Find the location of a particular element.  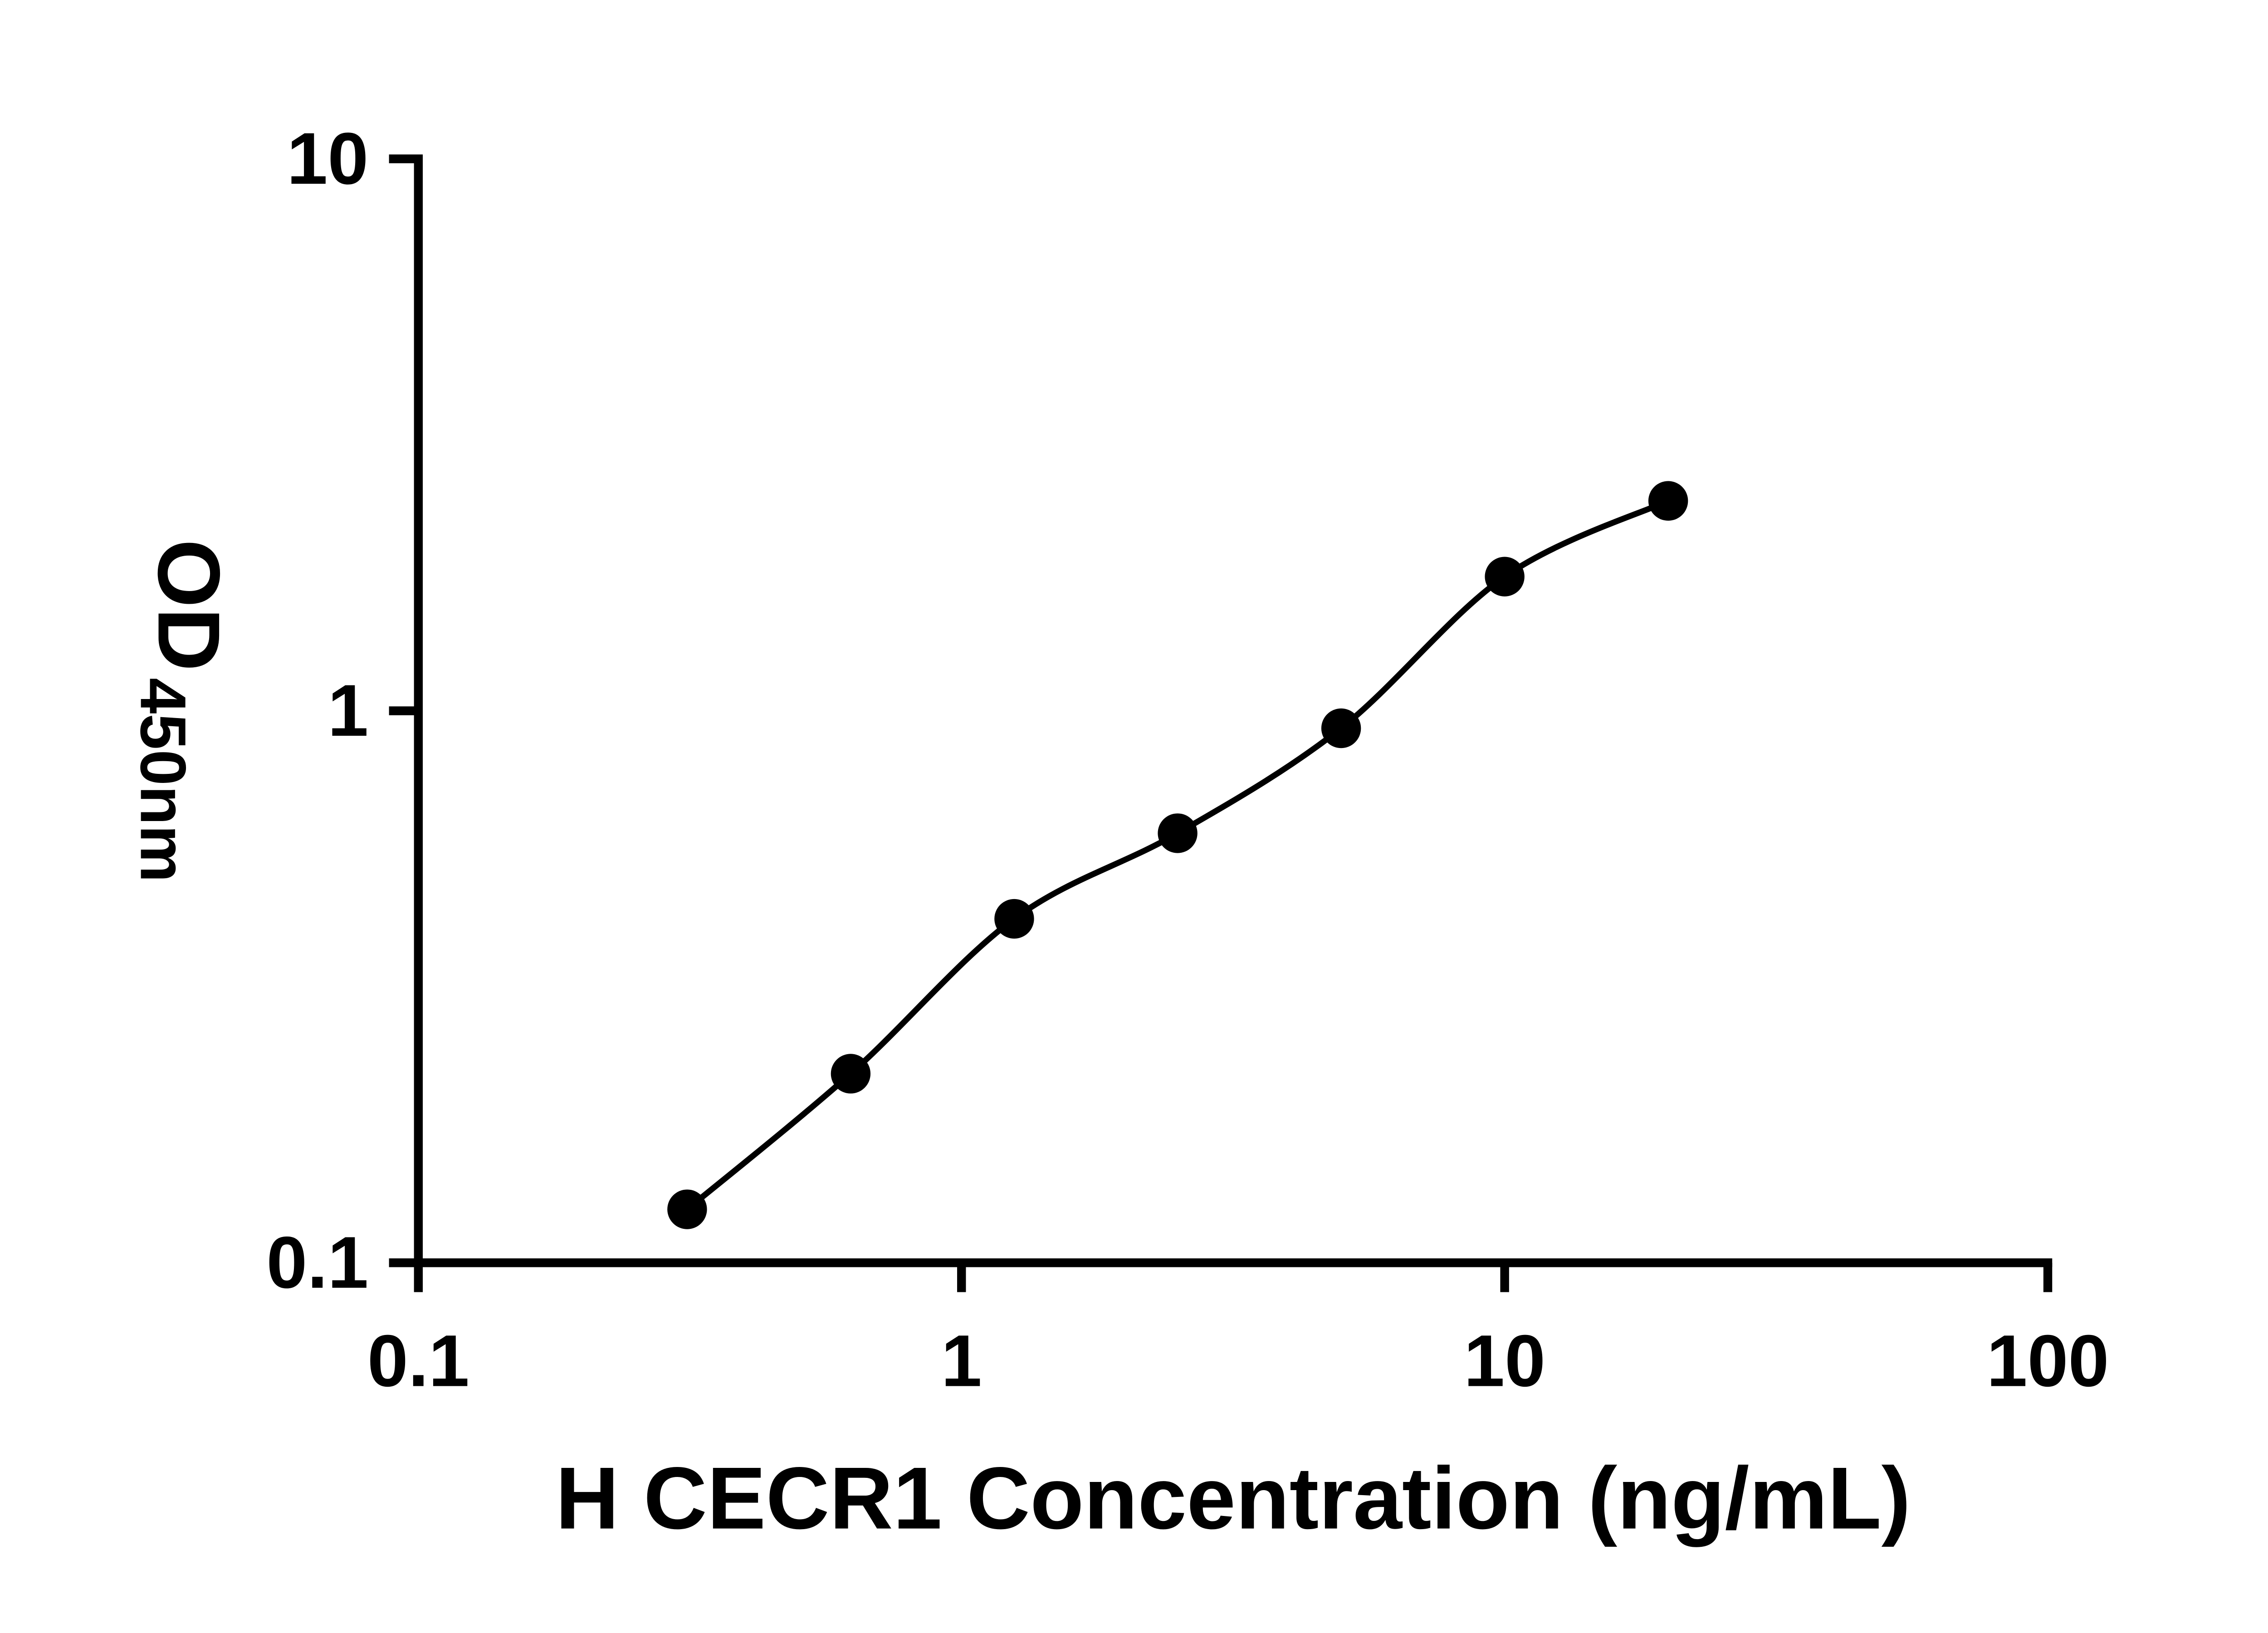

x-axis-ticks: 0.1 1 10 100 is located at coordinates (1238, 1332).